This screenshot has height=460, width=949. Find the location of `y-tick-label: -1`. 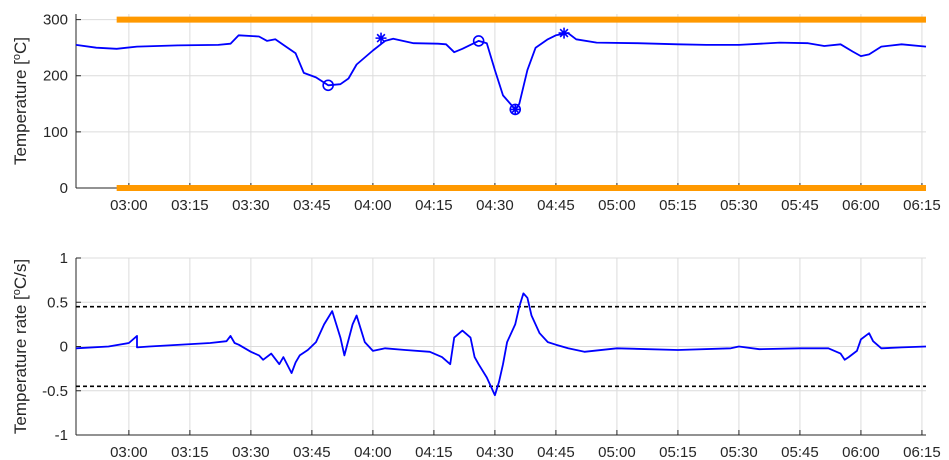

y-tick-label: -1 is located at coordinates (61, 435).